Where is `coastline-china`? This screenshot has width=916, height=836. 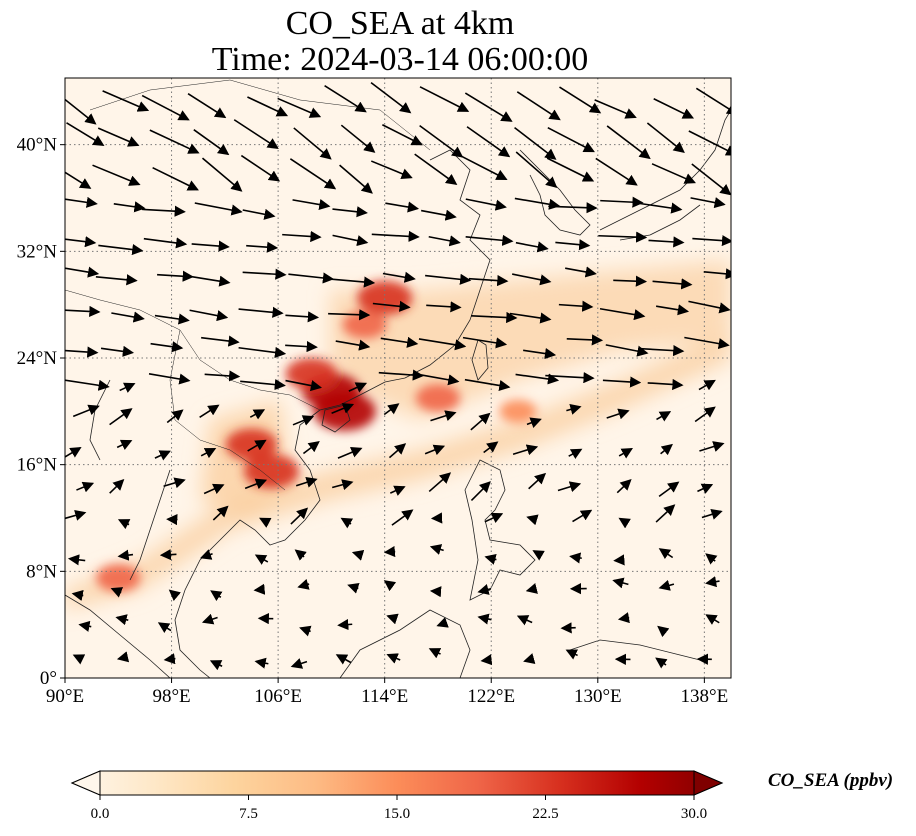 coastline-china is located at coordinates (405, 280).